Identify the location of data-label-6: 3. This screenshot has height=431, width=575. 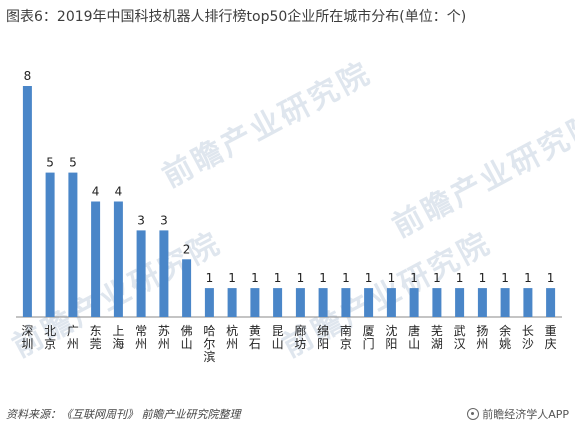
(164, 220).